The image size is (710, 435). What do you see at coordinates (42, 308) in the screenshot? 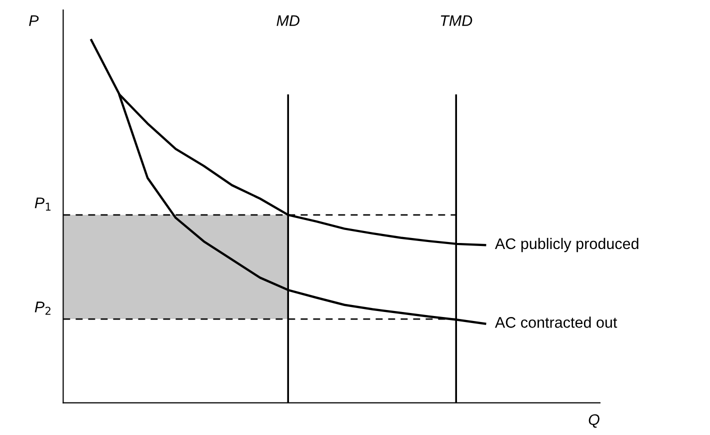
I see `ref-line-label: P$_{2}$` at bounding box center [42, 308].